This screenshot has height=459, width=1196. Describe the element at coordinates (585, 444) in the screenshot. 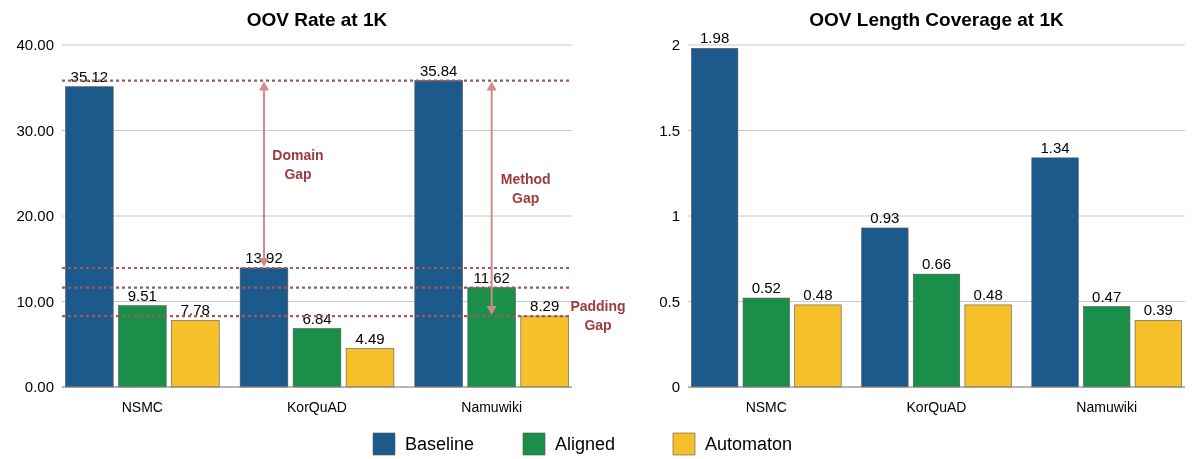

I see `legend-label: Aligned` at that location.